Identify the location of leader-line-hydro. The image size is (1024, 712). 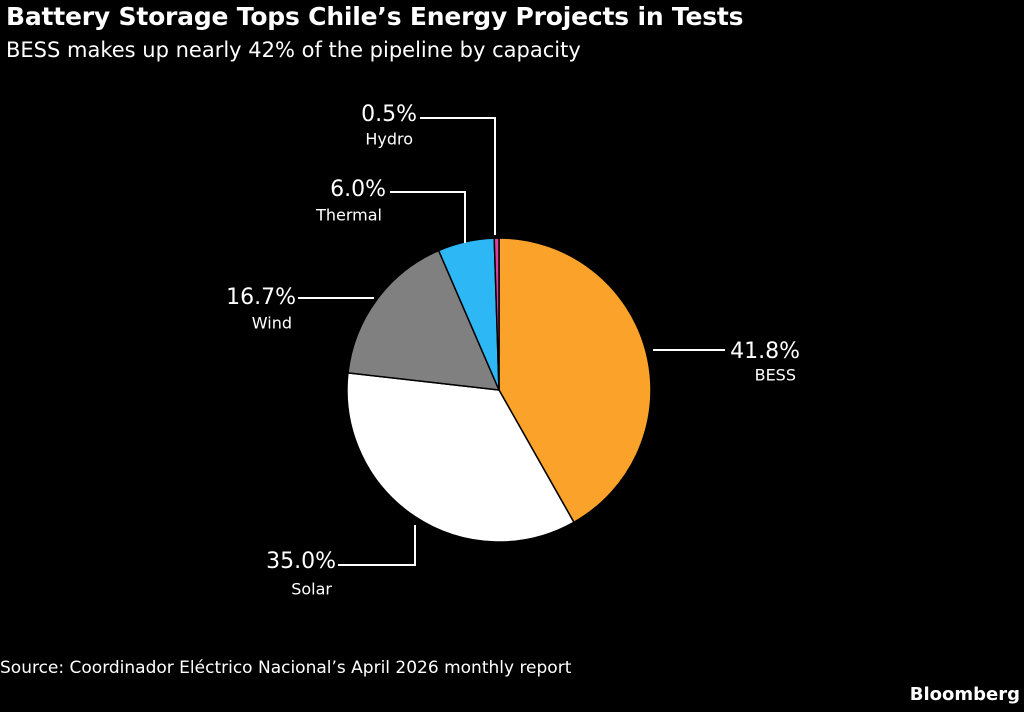
(458, 176).